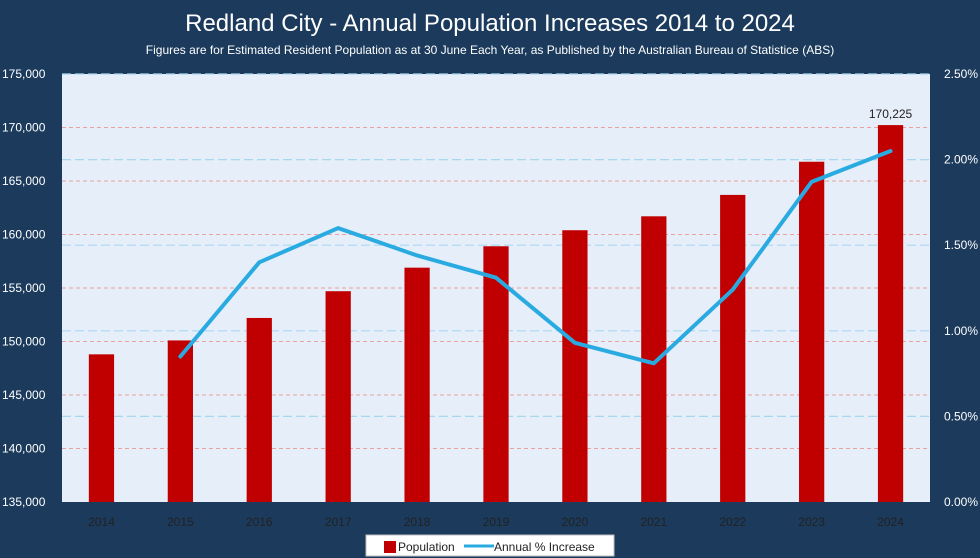 This screenshot has height=558, width=980. Describe the element at coordinates (812, 332) in the screenshot. I see `bar-2023` at that location.